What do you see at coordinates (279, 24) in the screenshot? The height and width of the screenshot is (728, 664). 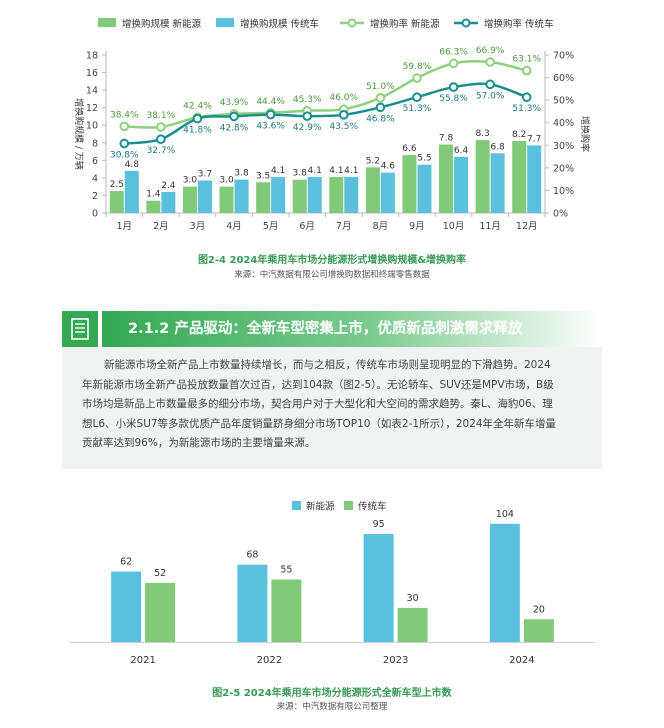 I see `legend-label: 增换购规模 传统车` at bounding box center [279, 24].